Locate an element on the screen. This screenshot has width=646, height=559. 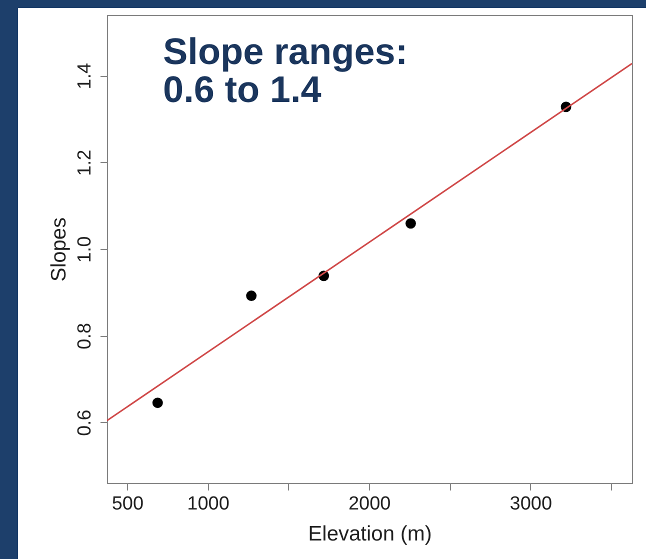
y-tick-label: 0.8 is located at coordinates (85, 336).